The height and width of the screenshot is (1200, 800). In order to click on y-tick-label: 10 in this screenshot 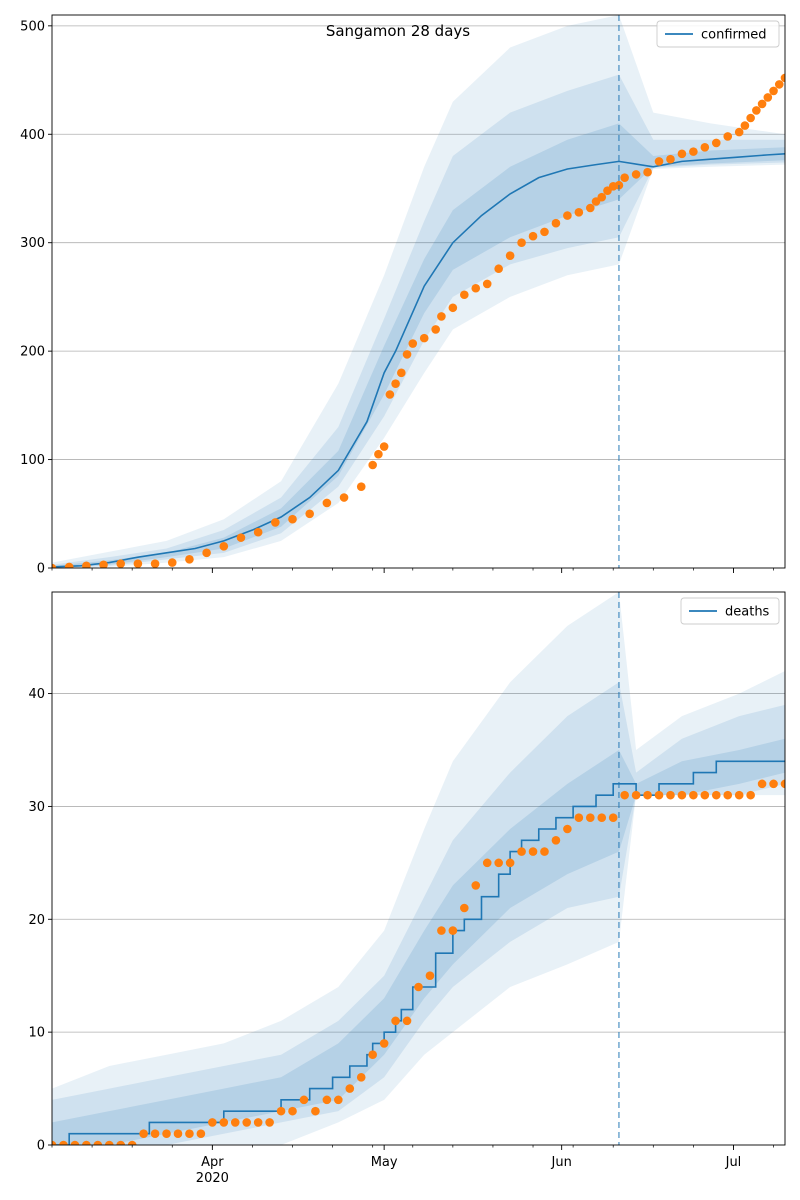, I will do `click(36, 1033)`.